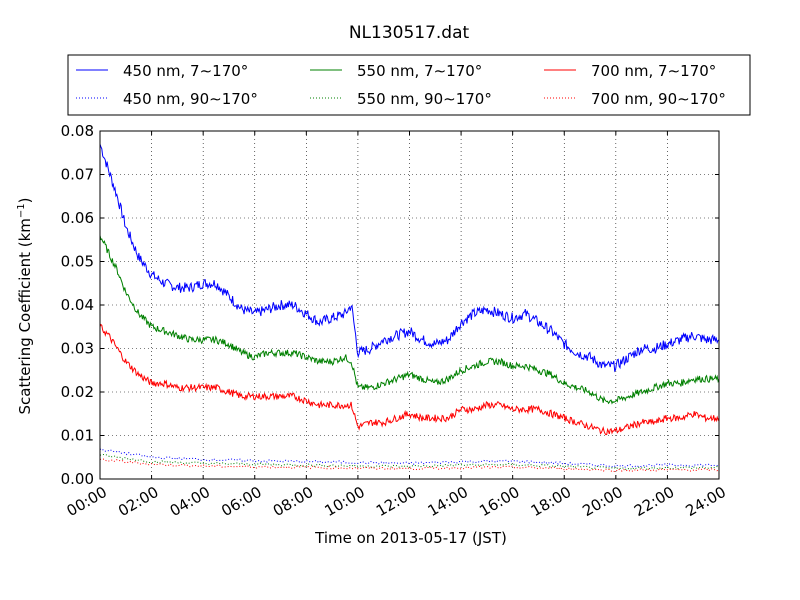 The width and height of the screenshot is (800, 600). I want to click on legend-frame, so click(409, 85).